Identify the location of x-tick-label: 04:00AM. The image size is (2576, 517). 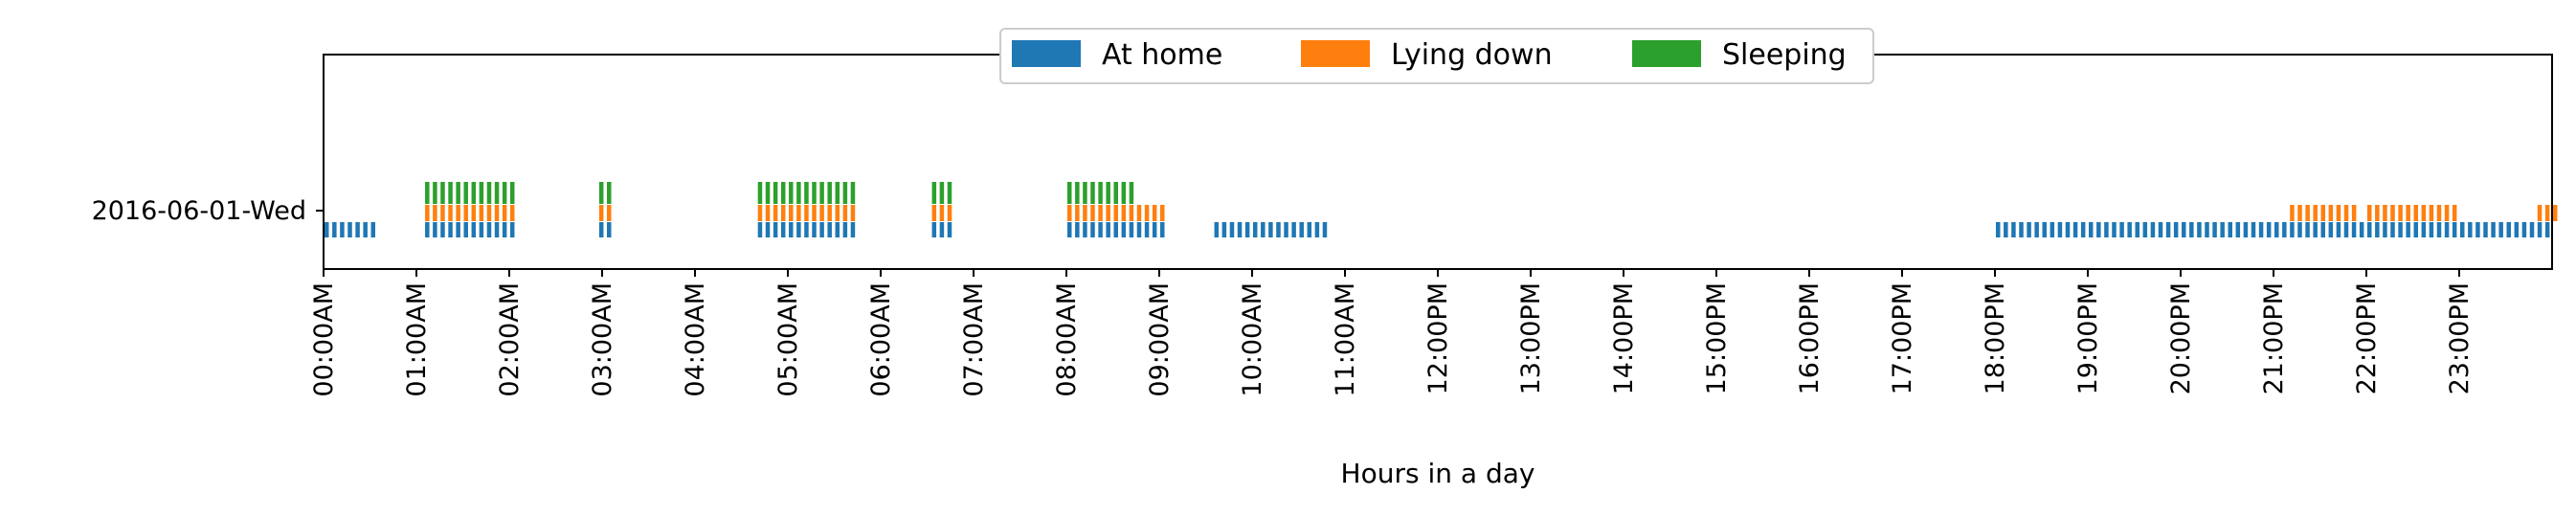
(696, 339).